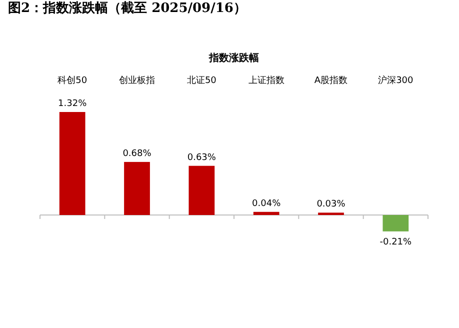 Image resolution: width=459 pixels, height=328 pixels. Describe the element at coordinates (233, 58) in the screenshot. I see `chart-subtitle: 指数涨跌幅` at that location.